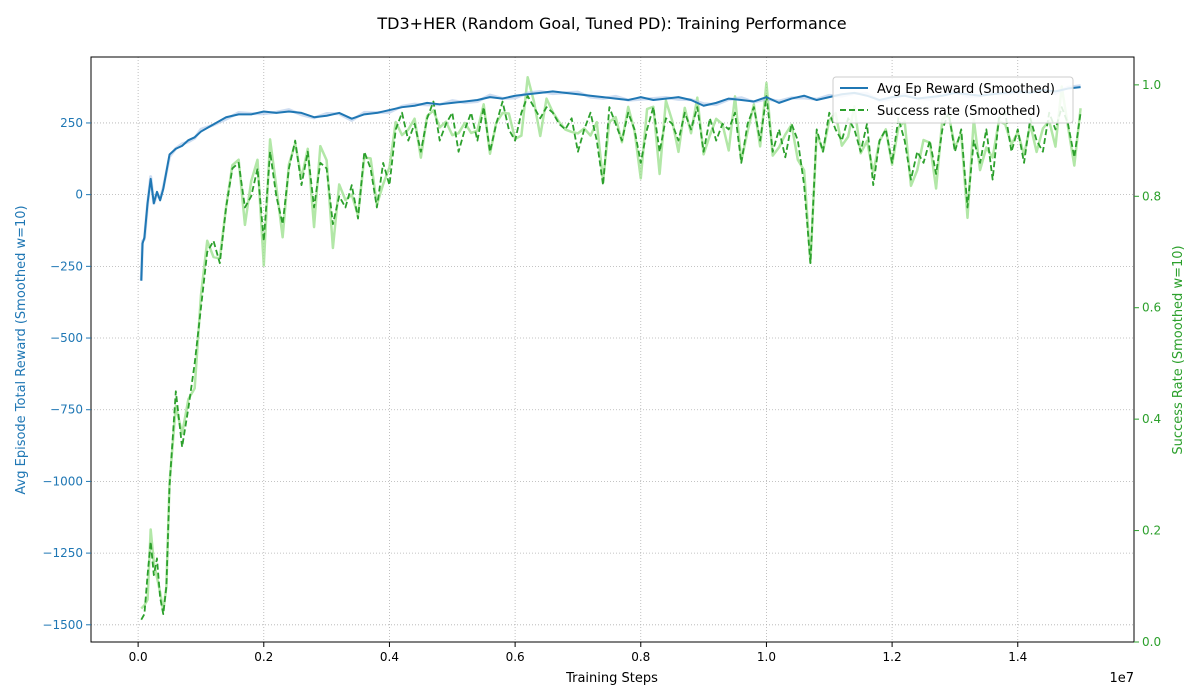 The width and height of the screenshot is (1200, 700). Describe the element at coordinates (892, 657) in the screenshot. I see `x-tick-label: 1.2` at that location.